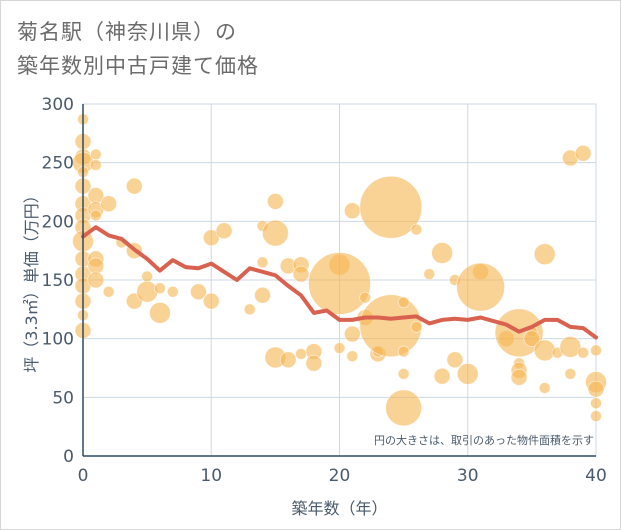 This screenshot has height=530, width=621. I want to click on x-tick-label: 30, so click(468, 476).